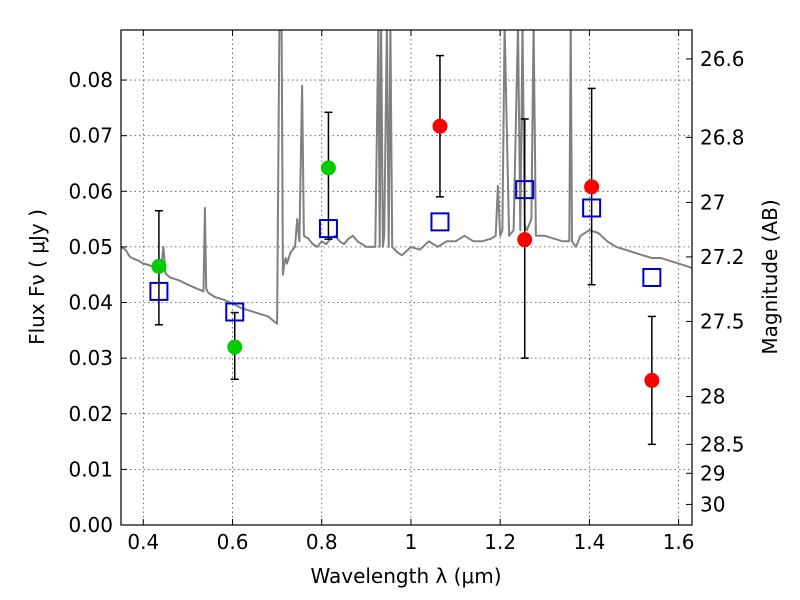  What do you see at coordinates (411, 542) in the screenshot?
I see `x-tick-label: 1` at bounding box center [411, 542].